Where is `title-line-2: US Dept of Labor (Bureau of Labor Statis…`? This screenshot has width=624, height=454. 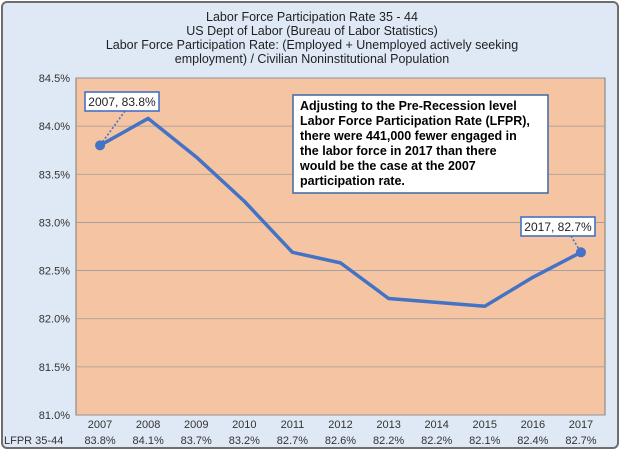 title-line-2: US Dept of Labor (Bureau of Labor Statis… is located at coordinates (312, 31).